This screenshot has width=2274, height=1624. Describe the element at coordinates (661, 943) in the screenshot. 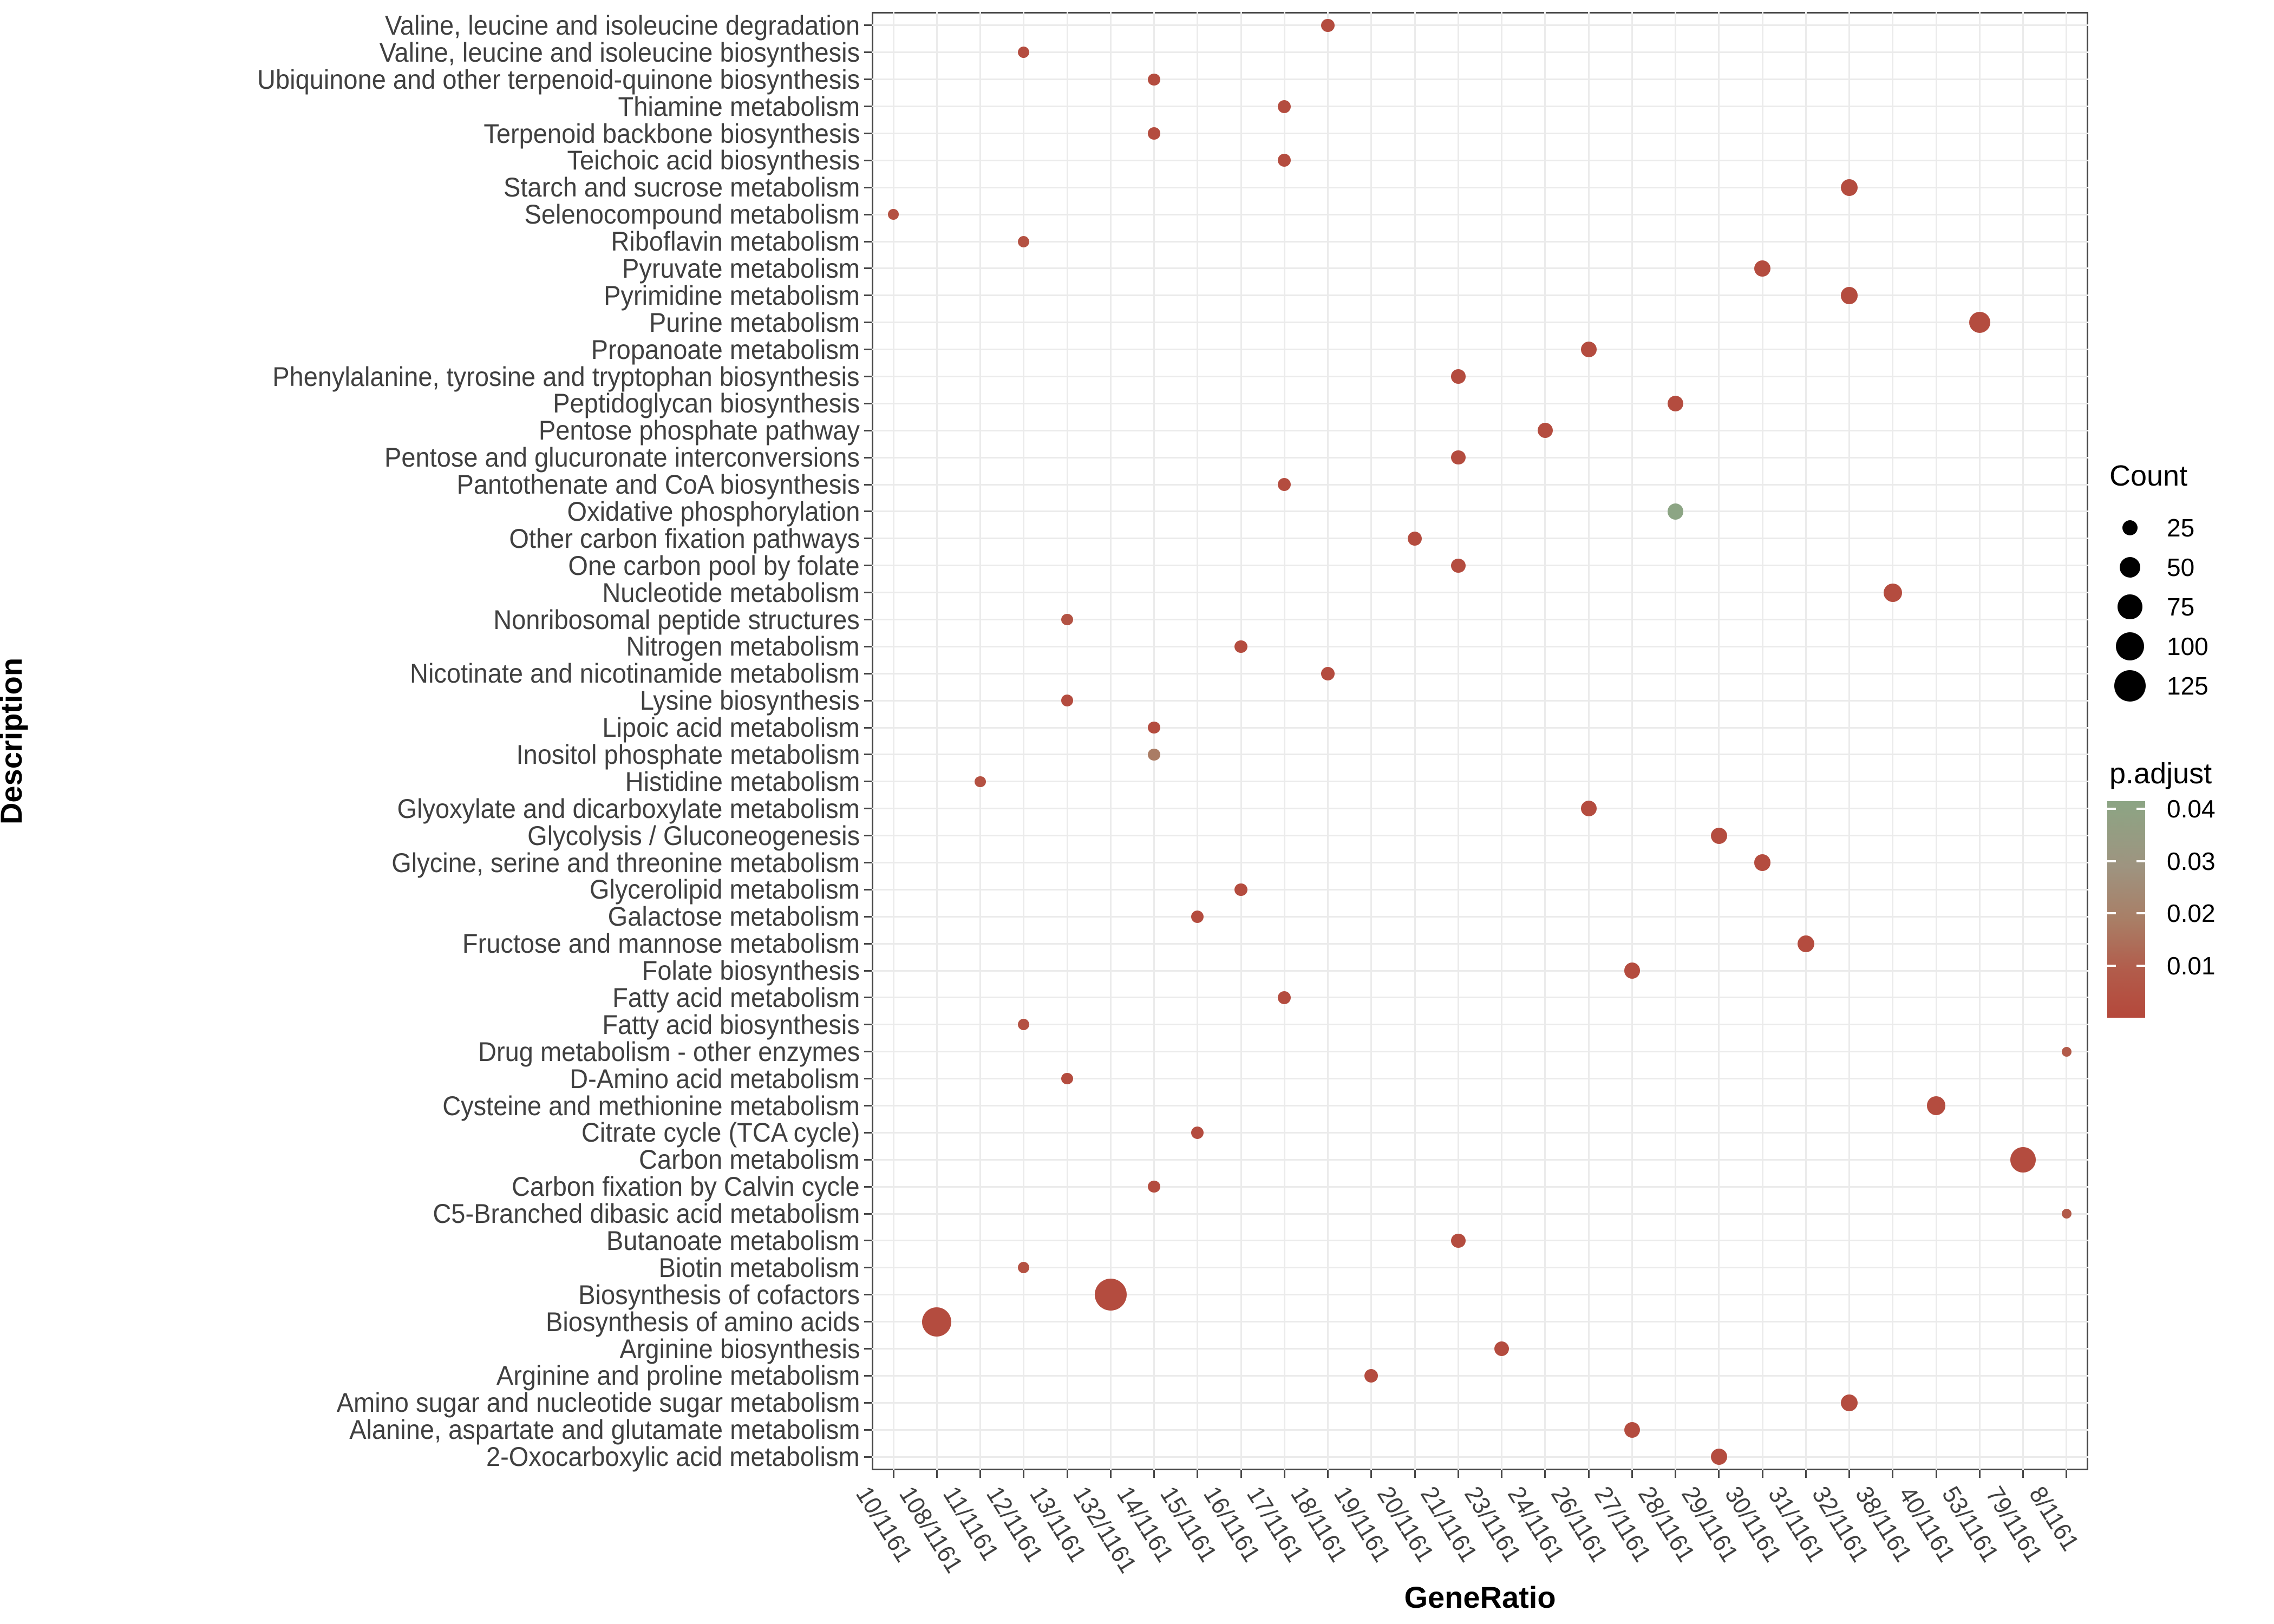

I see `y-axis-label: Fructose and mannose metabolism` at that location.